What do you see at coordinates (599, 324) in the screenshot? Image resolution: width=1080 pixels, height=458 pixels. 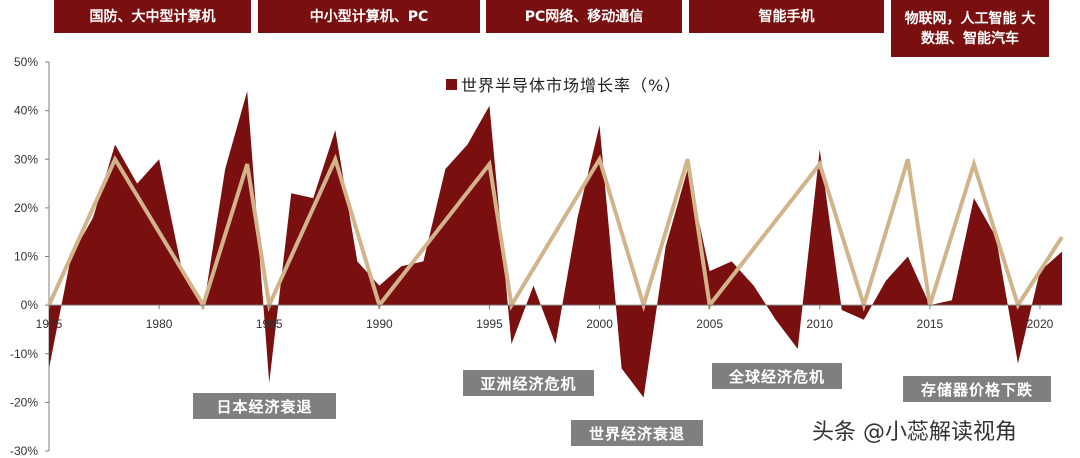 I see `x-tick-label: 2000` at bounding box center [599, 324].